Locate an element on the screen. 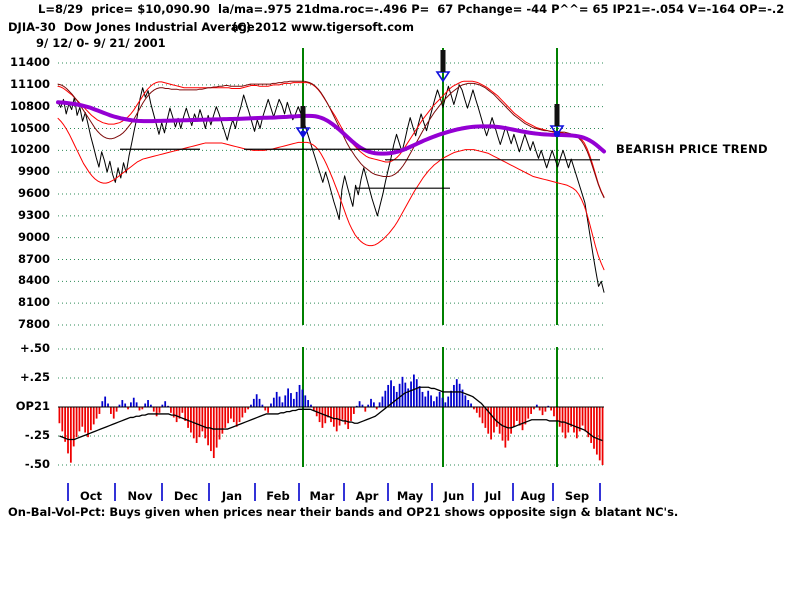 This screenshot has width=800, height=600. month-label-jul: Jul is located at coordinates (493, 496).